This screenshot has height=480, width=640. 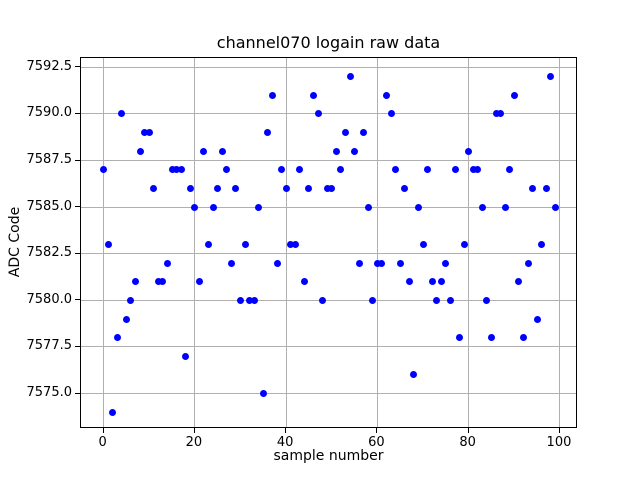 I want to click on y-tick-label: 7590.0, so click(x=49, y=113).